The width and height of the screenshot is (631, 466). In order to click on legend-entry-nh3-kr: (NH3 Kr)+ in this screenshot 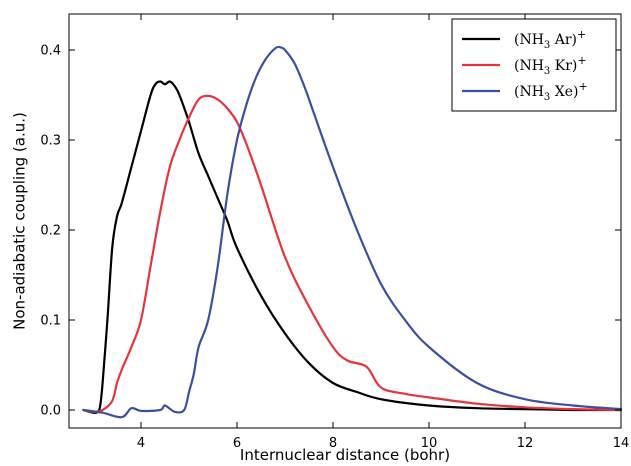, I will do `click(550, 65)`.